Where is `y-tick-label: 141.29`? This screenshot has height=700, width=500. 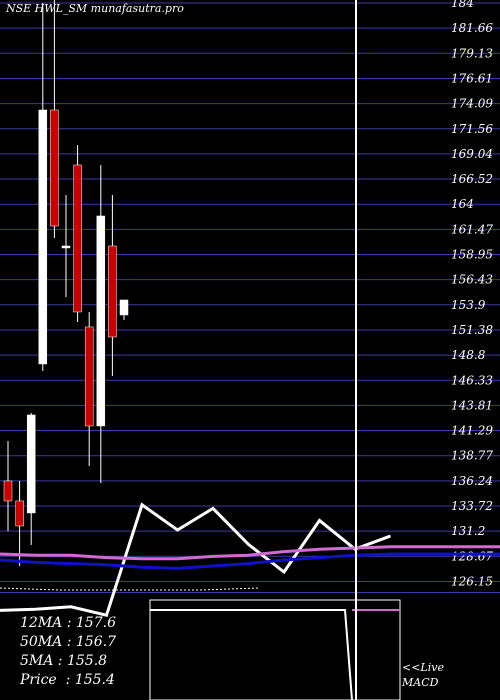
y-tick-label: 141.29 is located at coordinates (472, 431).